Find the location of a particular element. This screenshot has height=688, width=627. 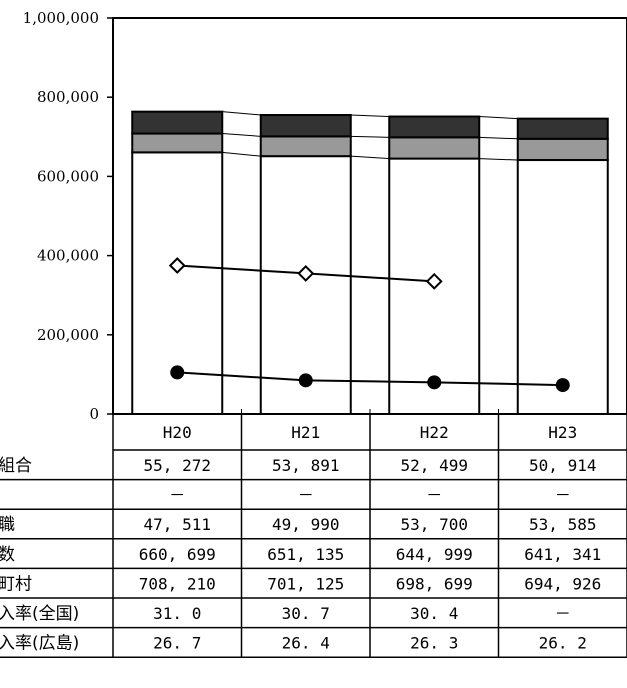

y-tick-label: 800,000 is located at coordinates (68, 97).